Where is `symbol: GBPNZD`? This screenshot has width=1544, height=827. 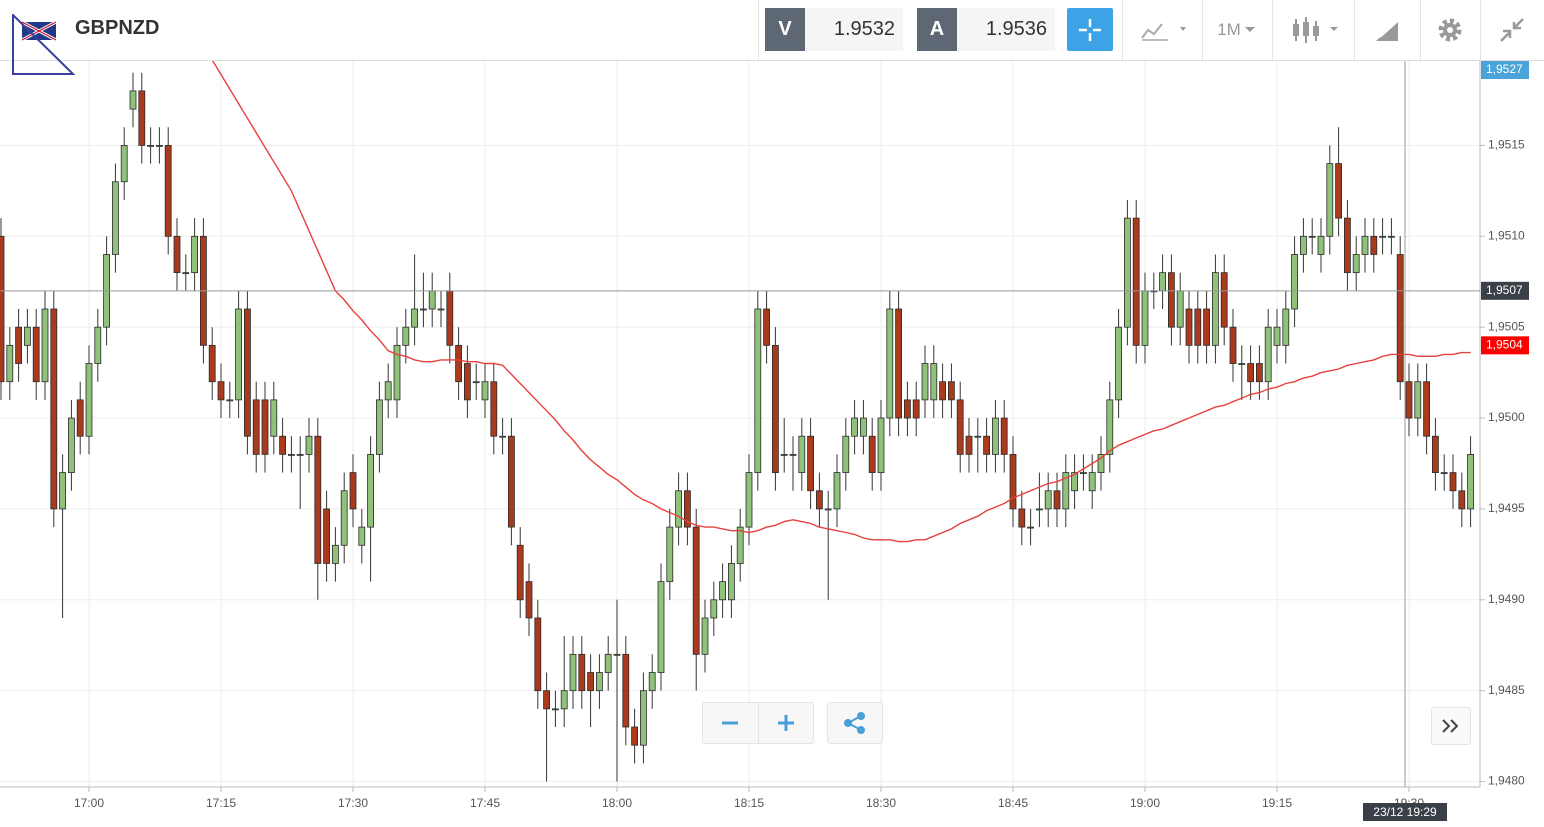 symbol: GBPNZD is located at coordinates (117, 28).